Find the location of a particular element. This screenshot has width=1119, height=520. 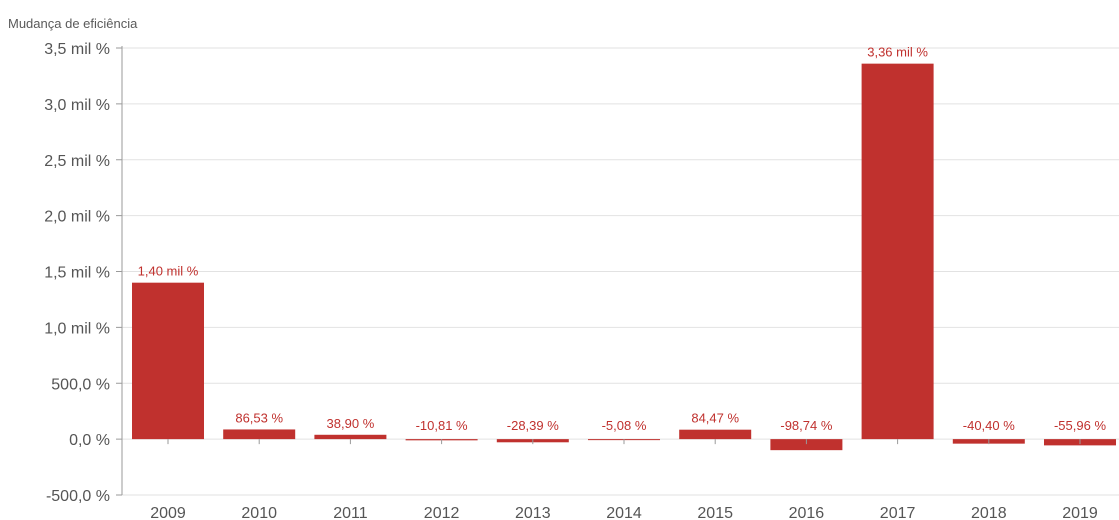

y-tick-label: -500,0 % is located at coordinates (78, 496).